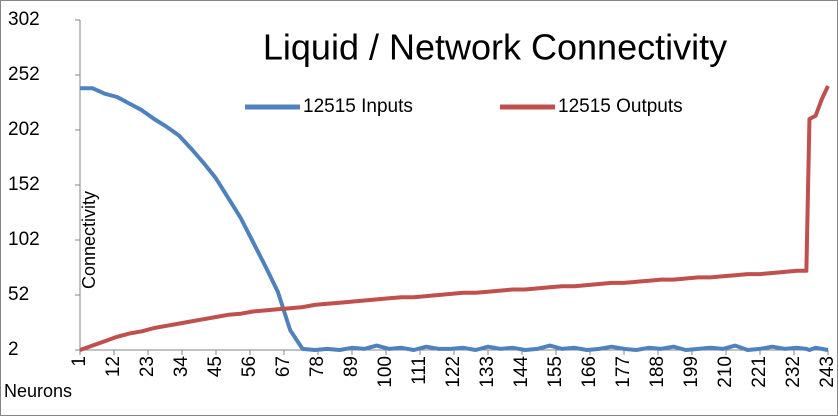 This screenshot has width=838, height=416. Describe the element at coordinates (521, 372) in the screenshot. I see `x-tick-label: 144` at that location.